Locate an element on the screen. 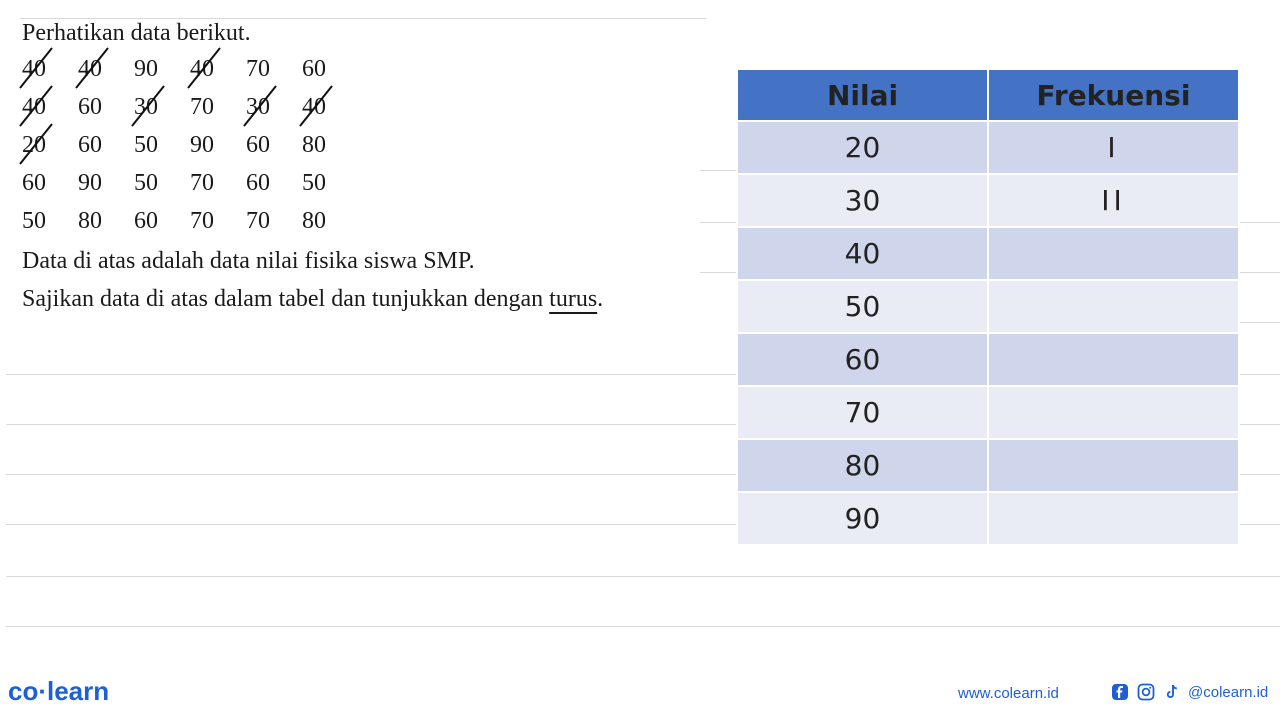 The height and width of the screenshot is (720, 1280). instruction-suffix: . is located at coordinates (600, 299).